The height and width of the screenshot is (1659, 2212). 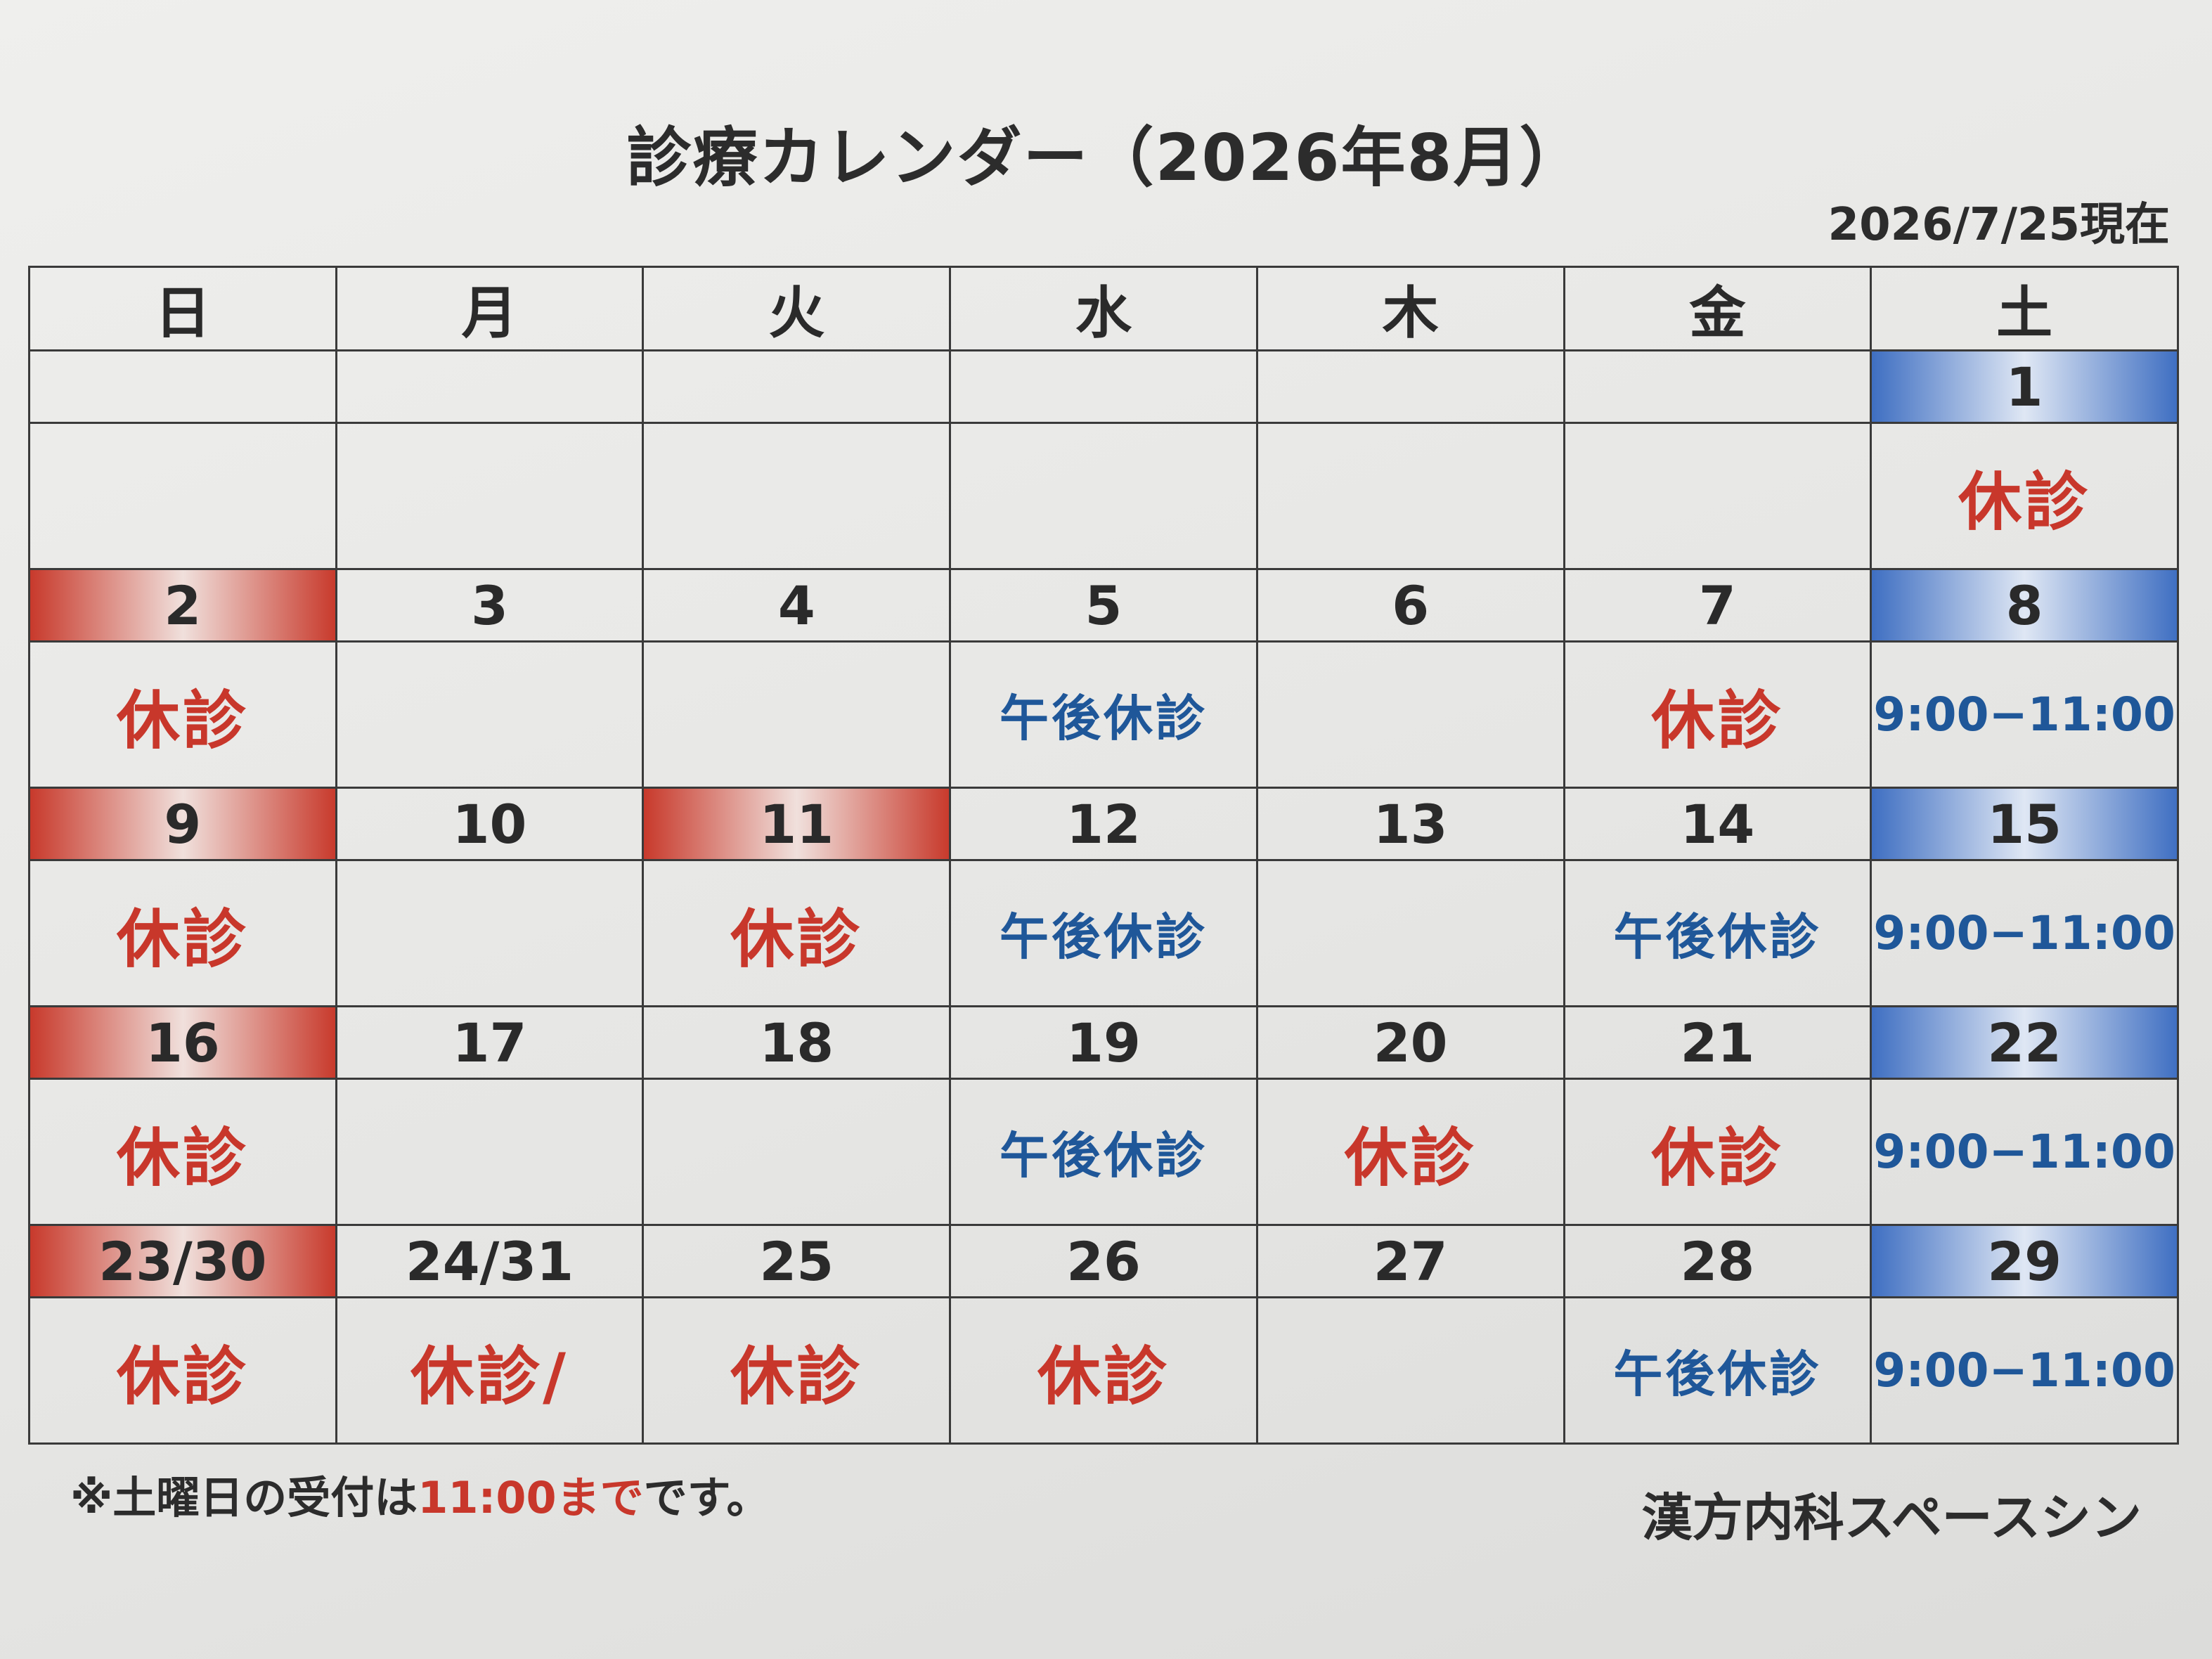 I want to click on status-row: 休診 休診 午後休診 午後休診 9:00−11:00, so click(x=1103, y=933).